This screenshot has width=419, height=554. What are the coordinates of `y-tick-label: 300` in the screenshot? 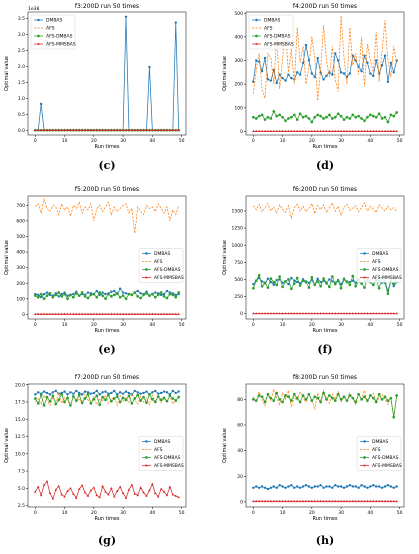 It's located at (20, 268).